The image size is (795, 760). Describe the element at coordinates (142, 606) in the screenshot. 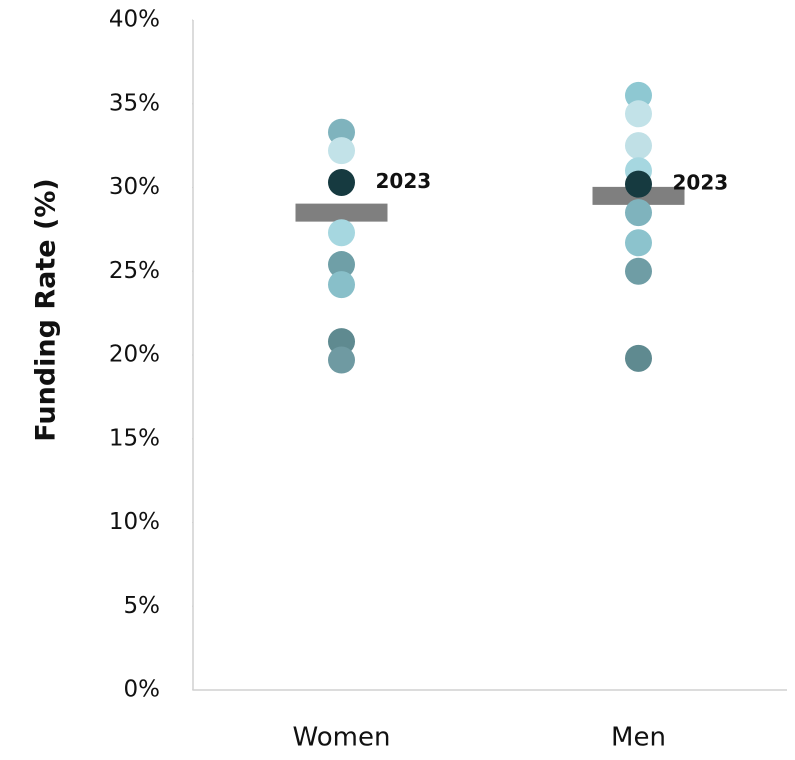

I see `y-tick-label: 5%` at that location.